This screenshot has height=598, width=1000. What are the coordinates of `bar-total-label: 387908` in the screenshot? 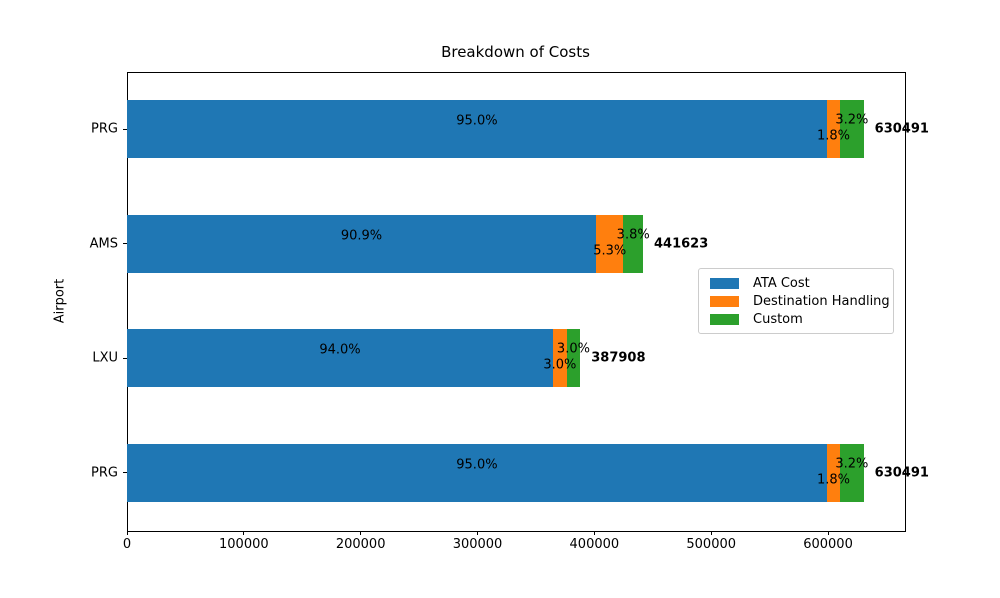 It's located at (618, 358).